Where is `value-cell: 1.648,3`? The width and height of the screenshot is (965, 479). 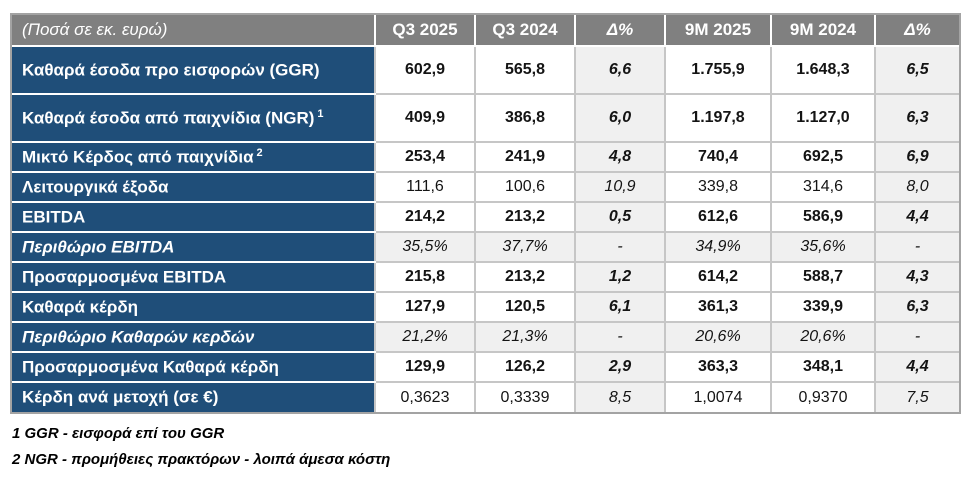
value-cell: 1.648,3 is located at coordinates (823, 70).